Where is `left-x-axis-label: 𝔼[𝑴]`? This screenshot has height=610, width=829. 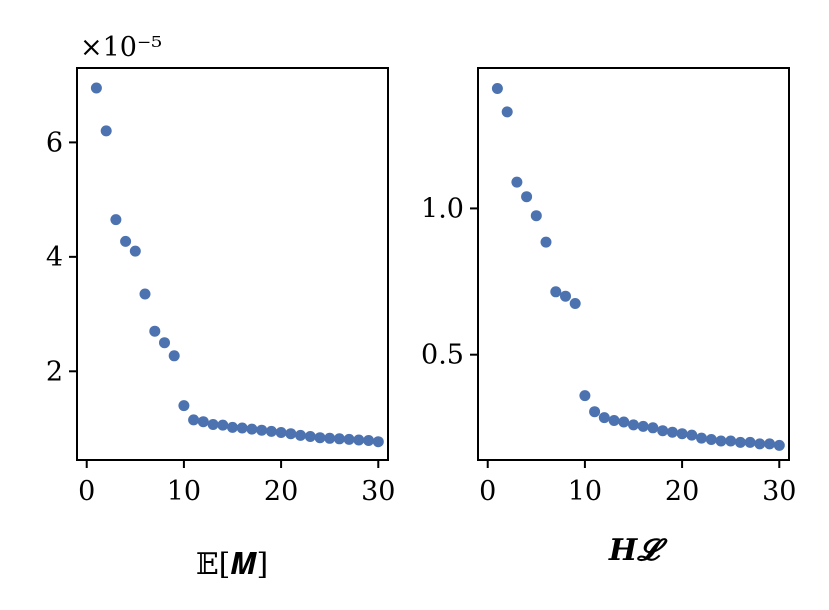
left-x-axis-label: 𝔼[𝑴] is located at coordinates (232, 564).